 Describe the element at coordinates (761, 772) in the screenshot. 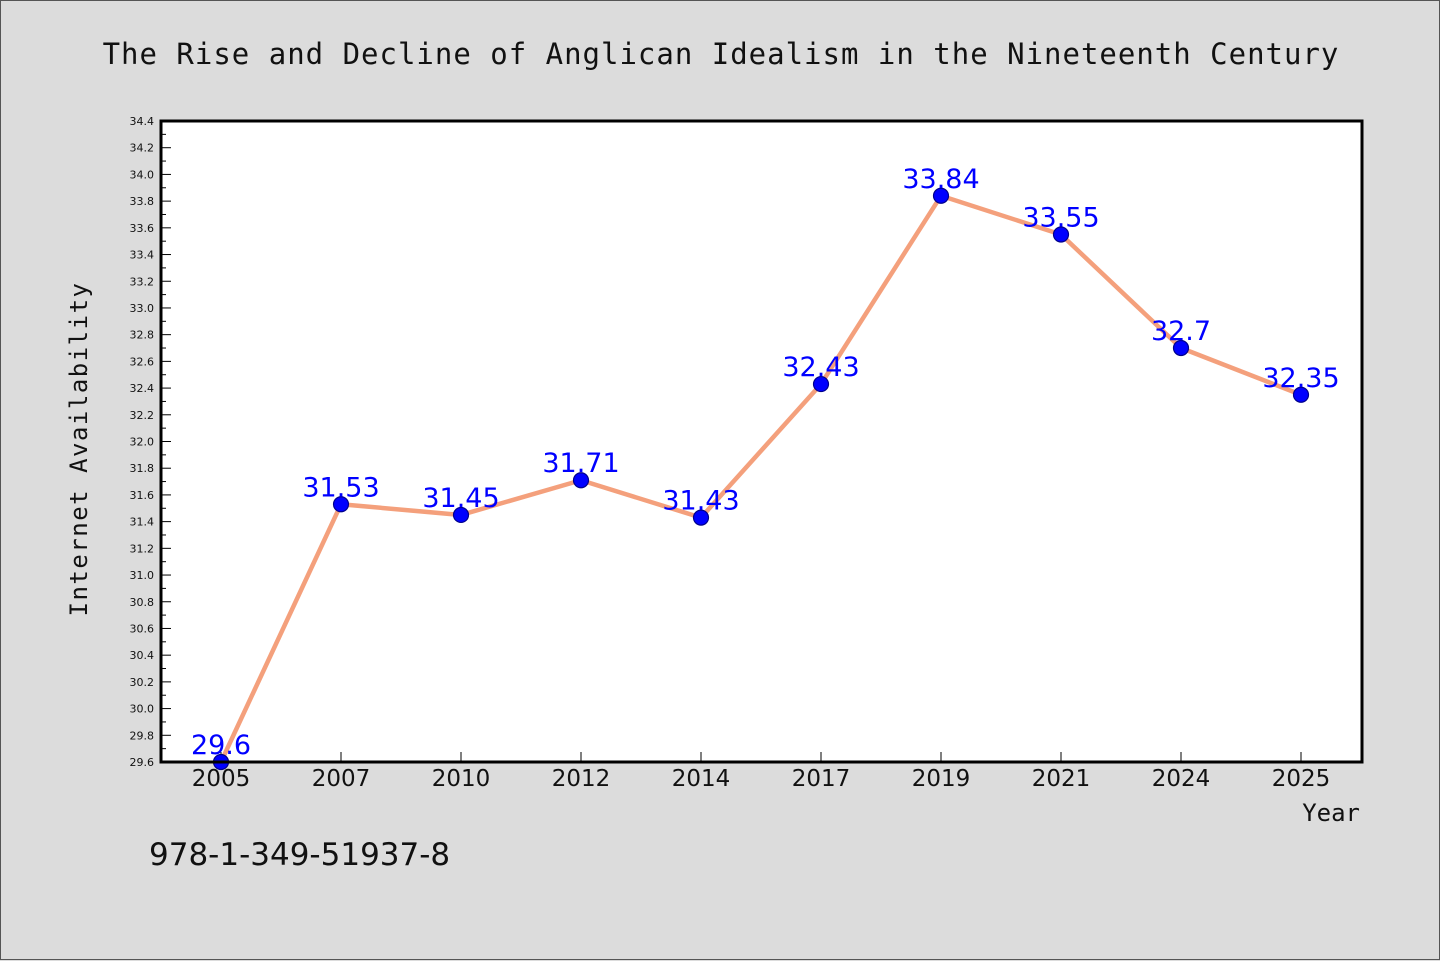

I see `x-axis-ticks: 2005 2007 2010 2012 2014 2017 2019 2021 2024 2025` at that location.